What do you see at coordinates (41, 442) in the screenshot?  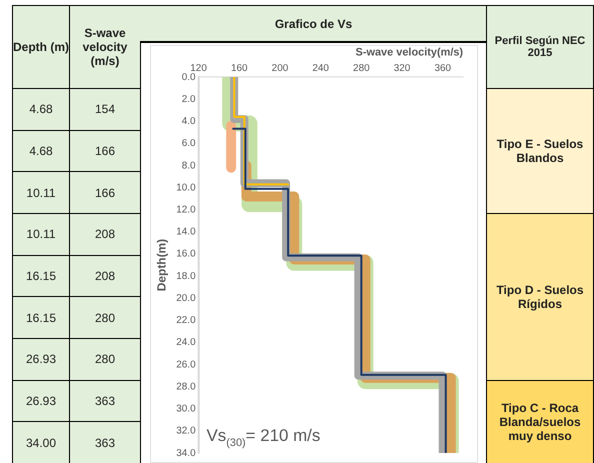 I see `text: 34.00` at bounding box center [41, 442].